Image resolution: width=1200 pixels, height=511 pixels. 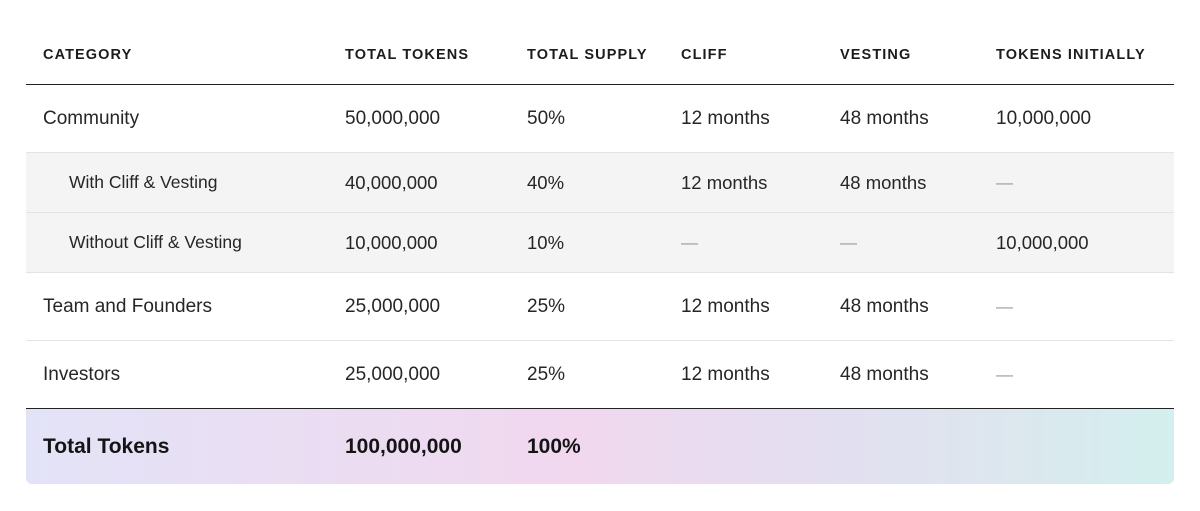 I want to click on cliff-cell: —, so click(x=689, y=242).